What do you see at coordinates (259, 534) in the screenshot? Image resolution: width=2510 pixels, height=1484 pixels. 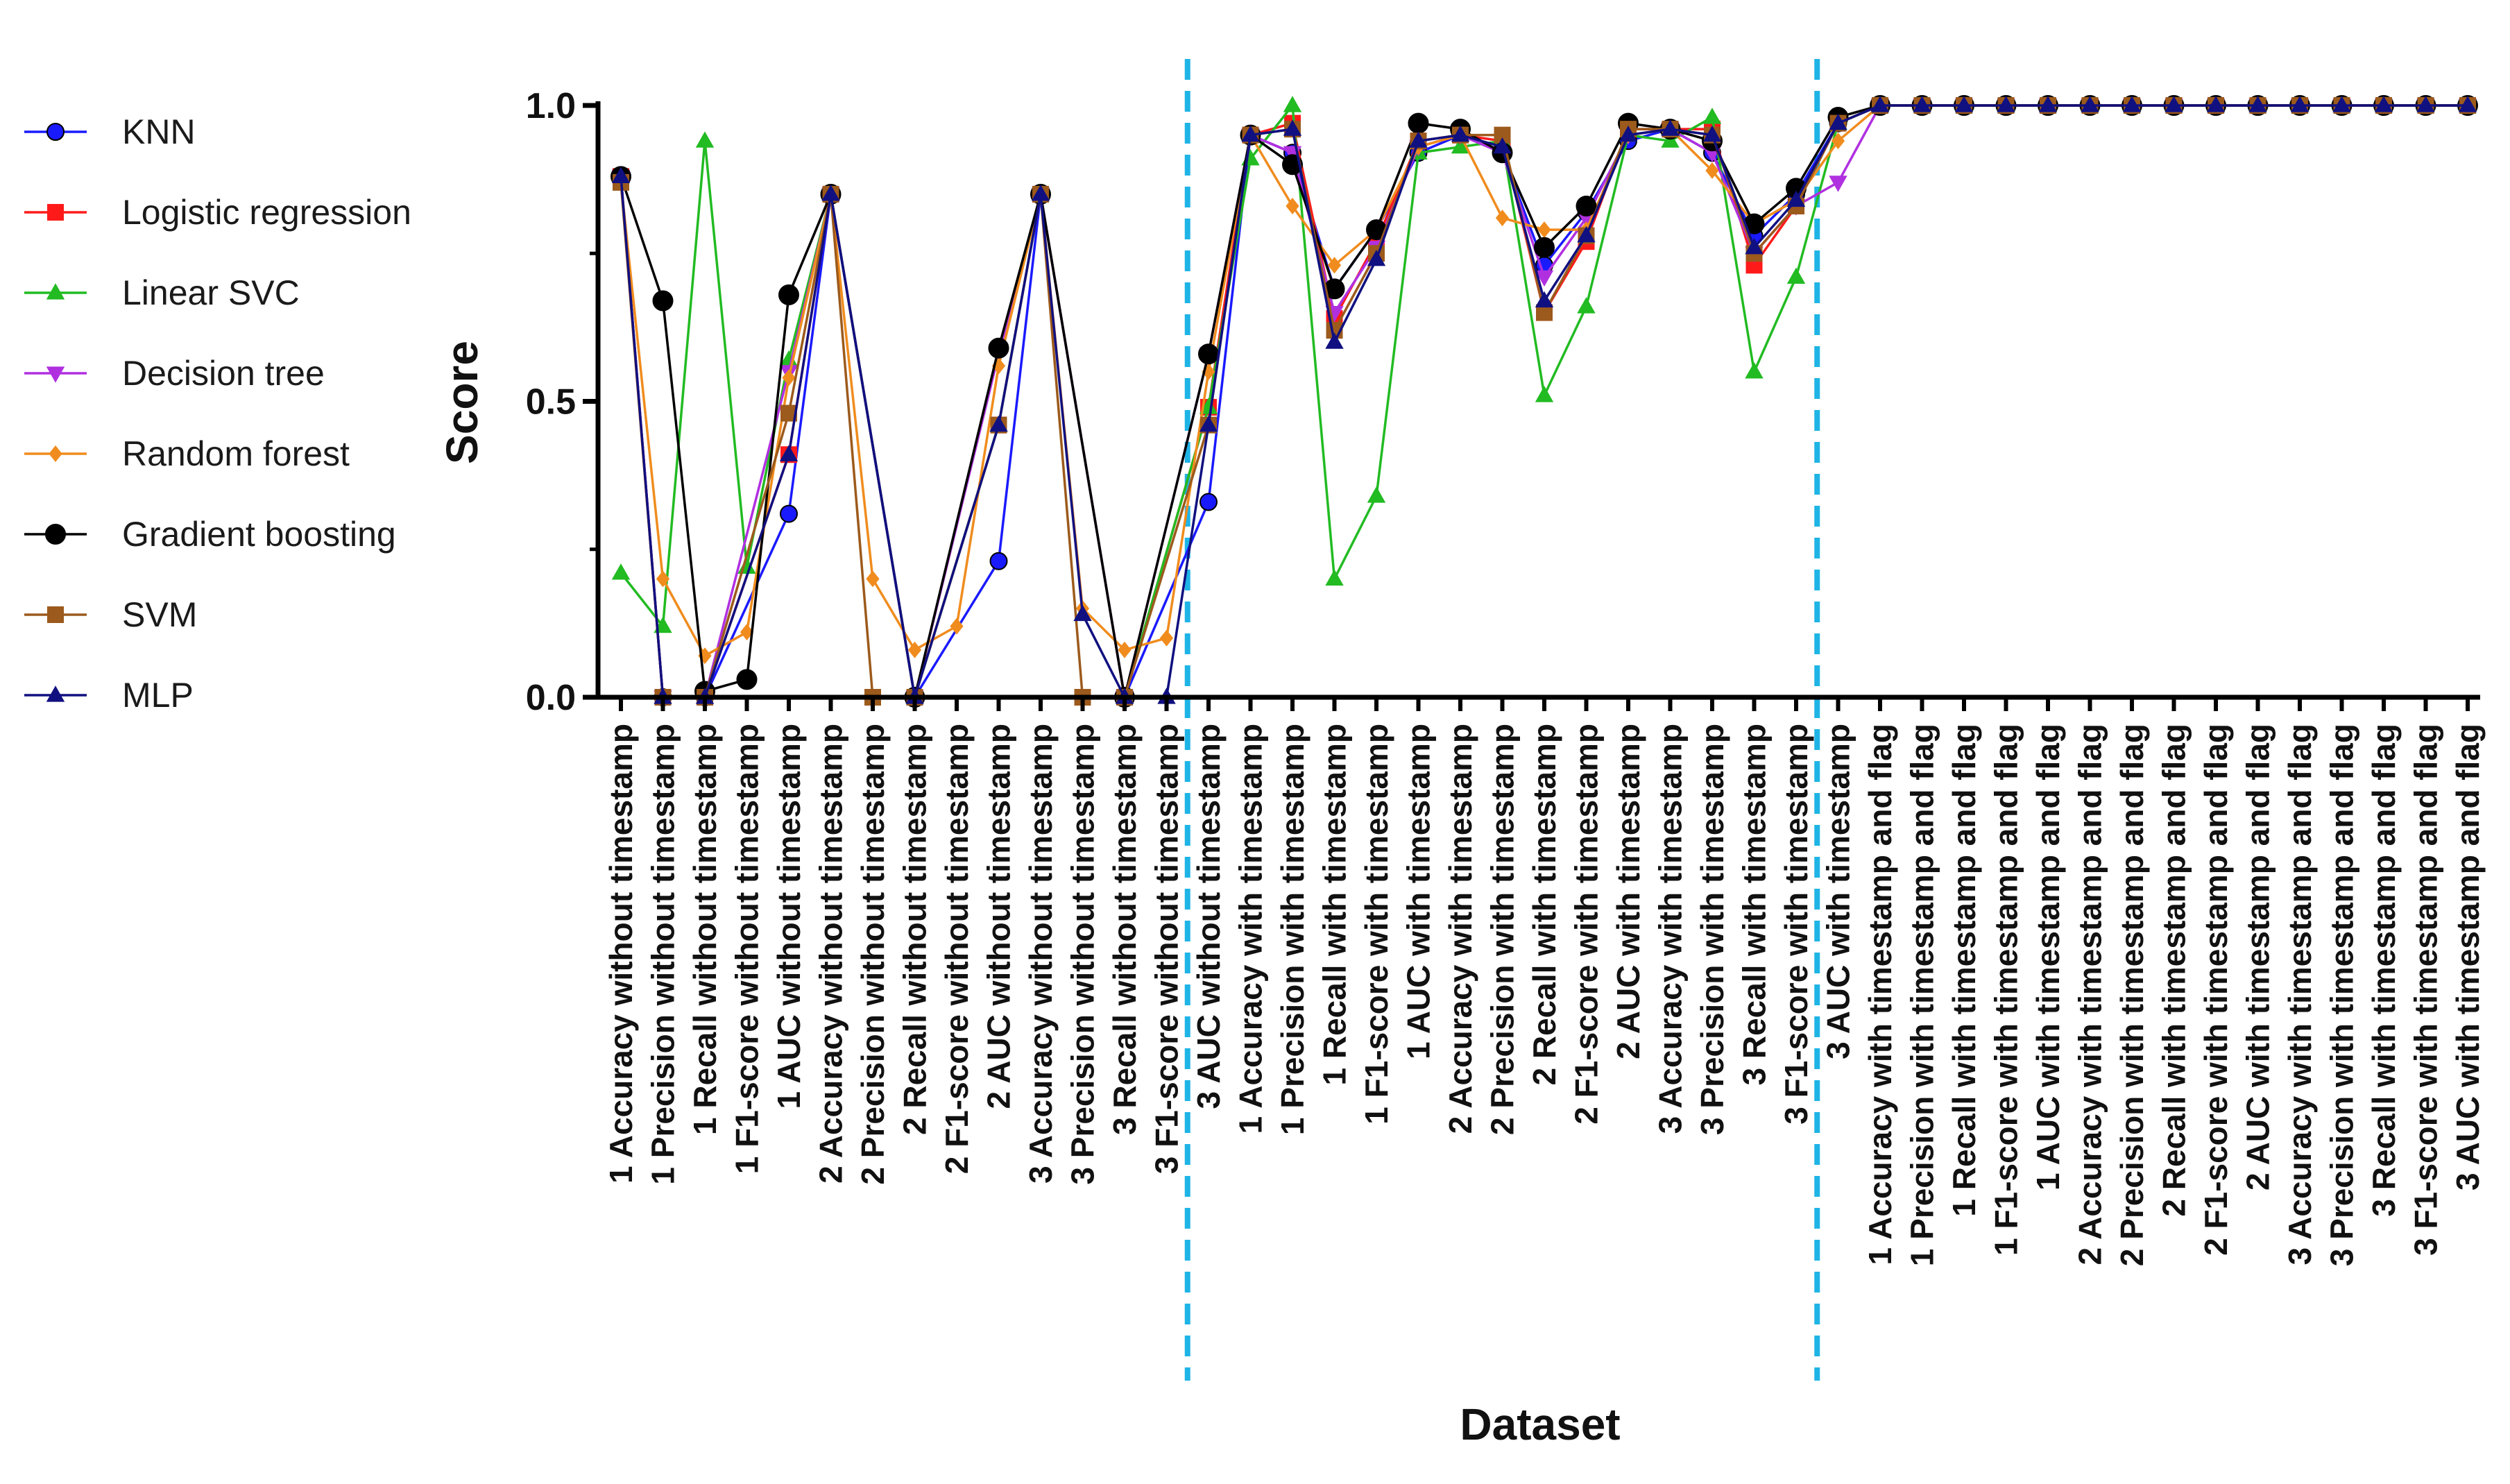 I see `legend-label: Gradient boosting` at bounding box center [259, 534].